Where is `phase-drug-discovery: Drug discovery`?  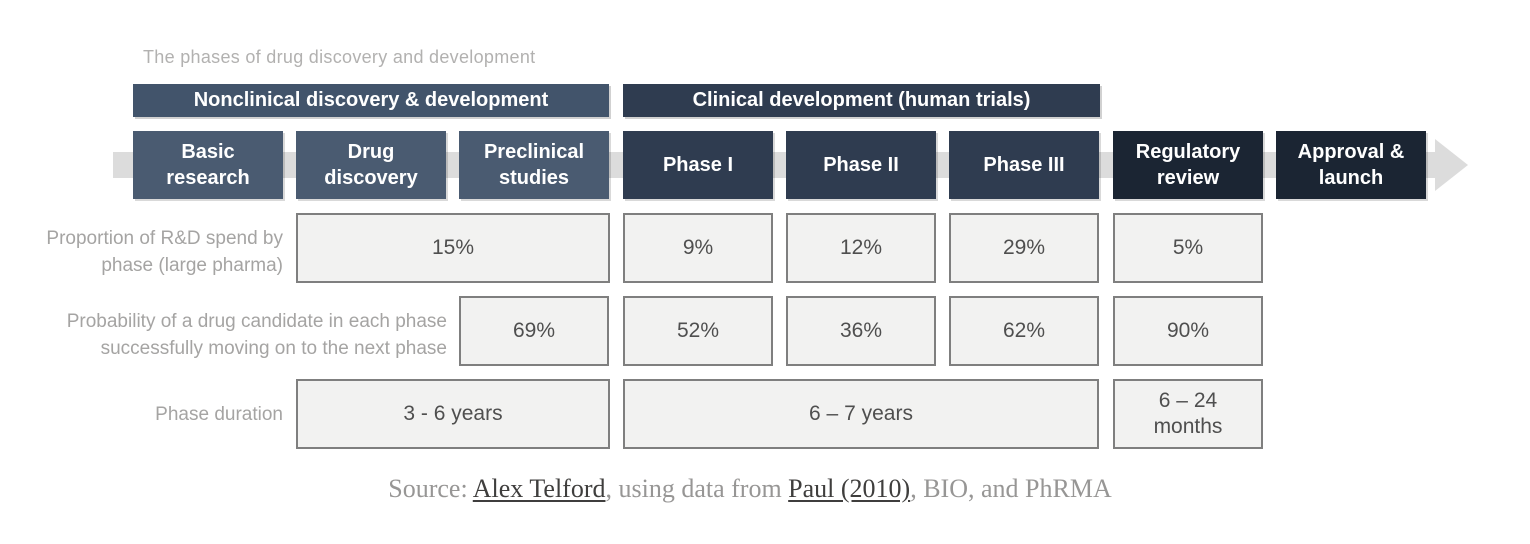 phase-drug-discovery: Drug discovery is located at coordinates (371, 165).